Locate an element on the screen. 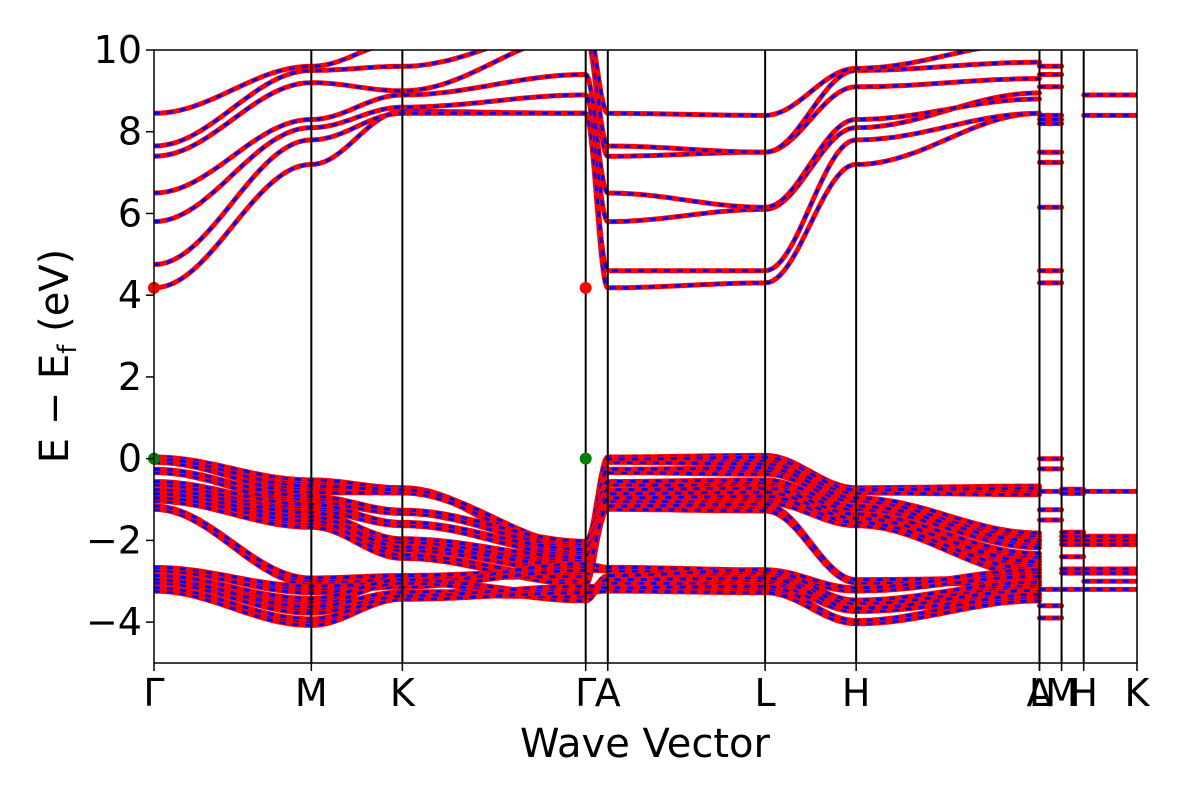 Image resolution: width=1200 pixels, height=800 pixels. y-tick-label: 6 is located at coordinates (130, 213).